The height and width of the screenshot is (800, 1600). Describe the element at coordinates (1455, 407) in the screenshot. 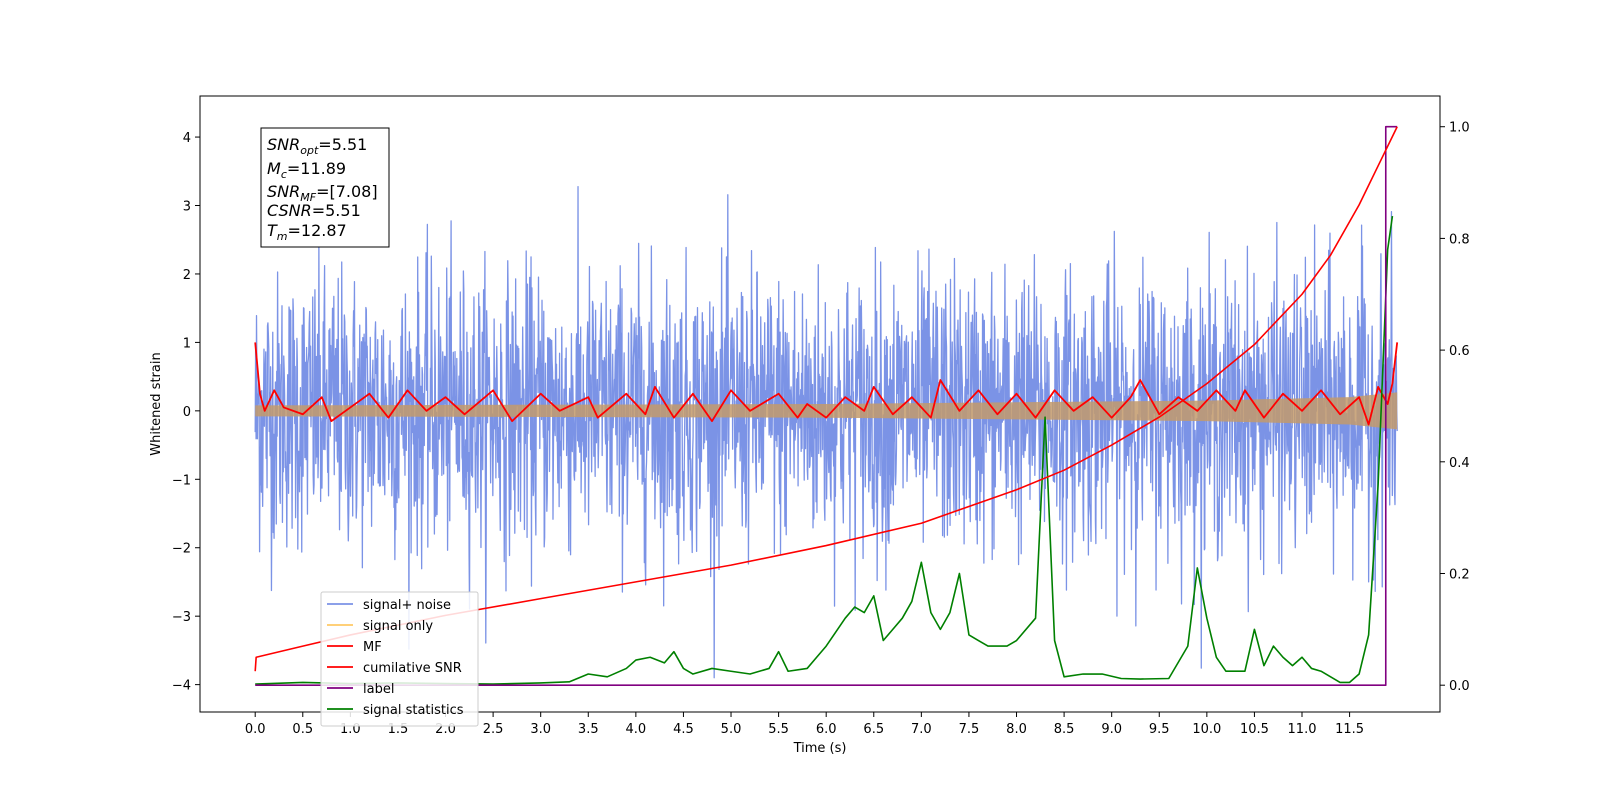

I see `y-axis-right-ticks: 1.0 0.8 0.6 0.4 0.2 0.0` at that location.